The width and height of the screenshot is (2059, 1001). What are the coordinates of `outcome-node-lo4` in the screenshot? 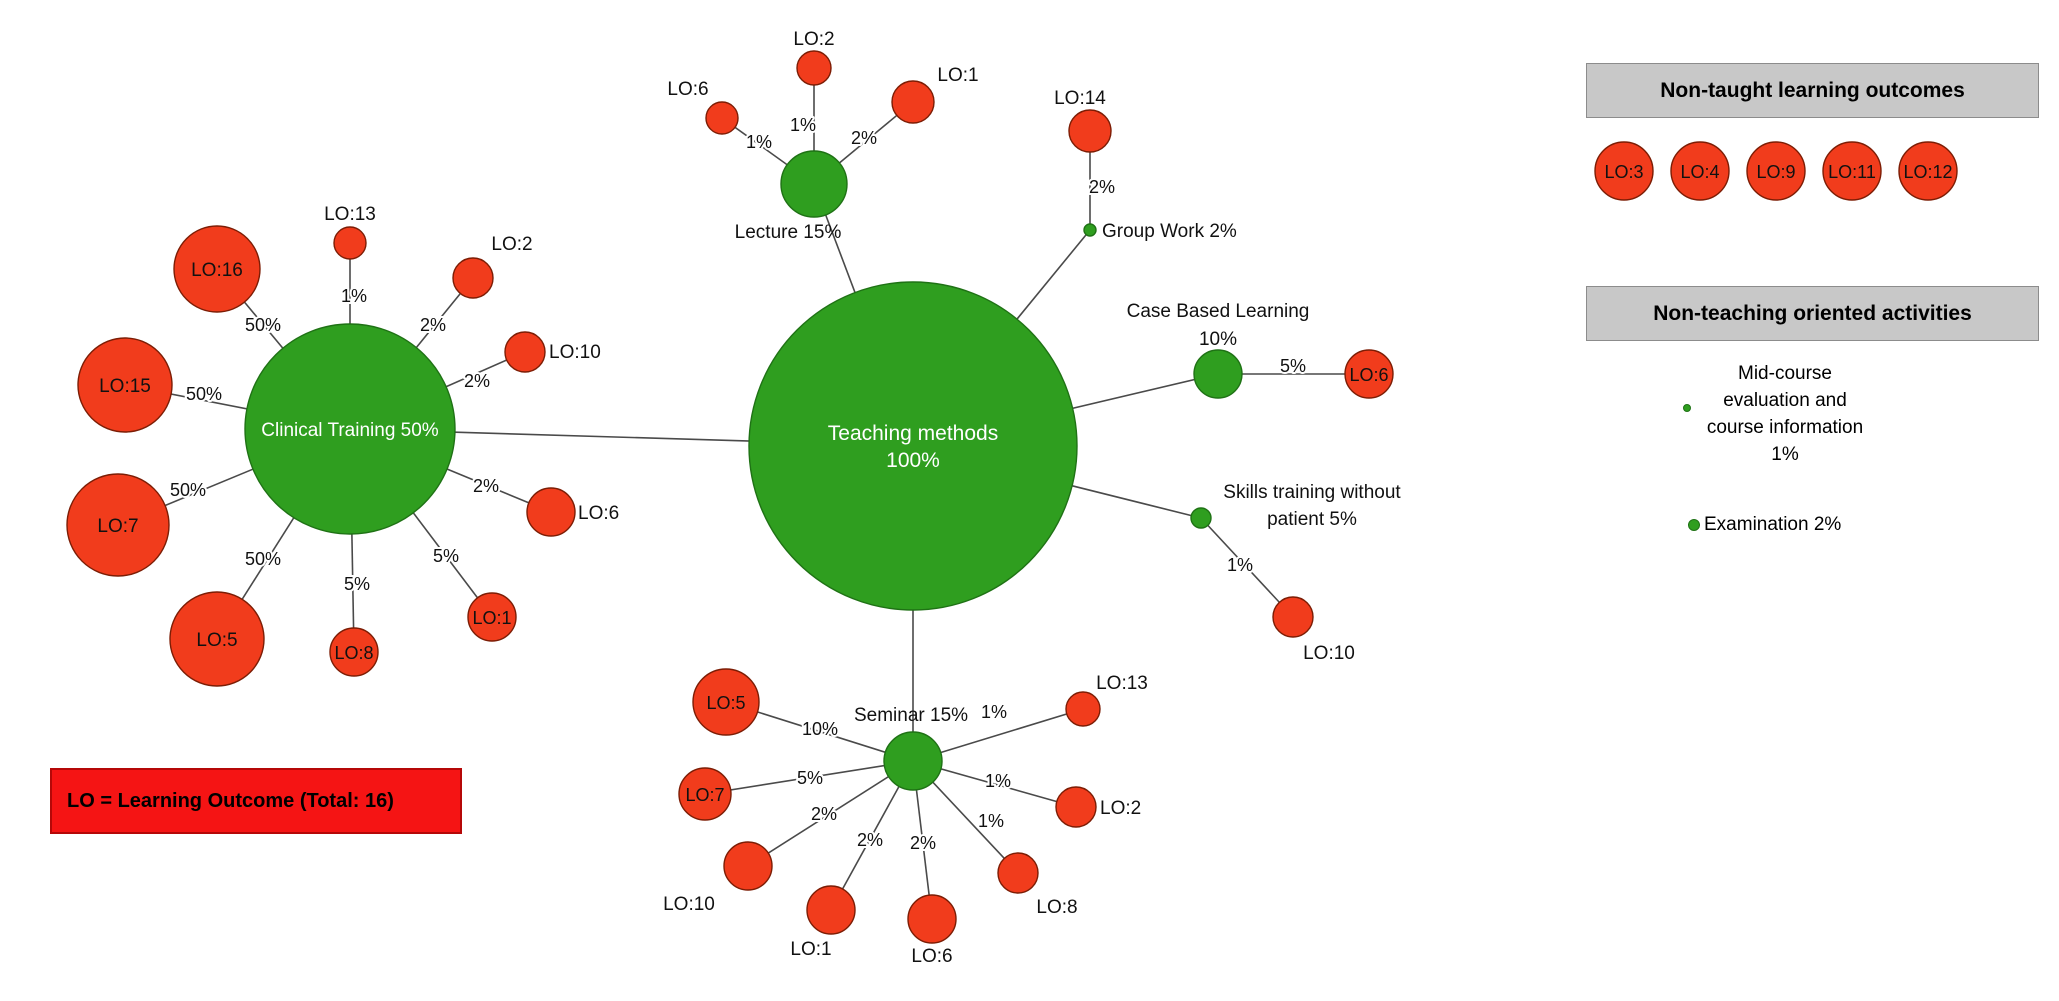 It's located at (1700, 171).